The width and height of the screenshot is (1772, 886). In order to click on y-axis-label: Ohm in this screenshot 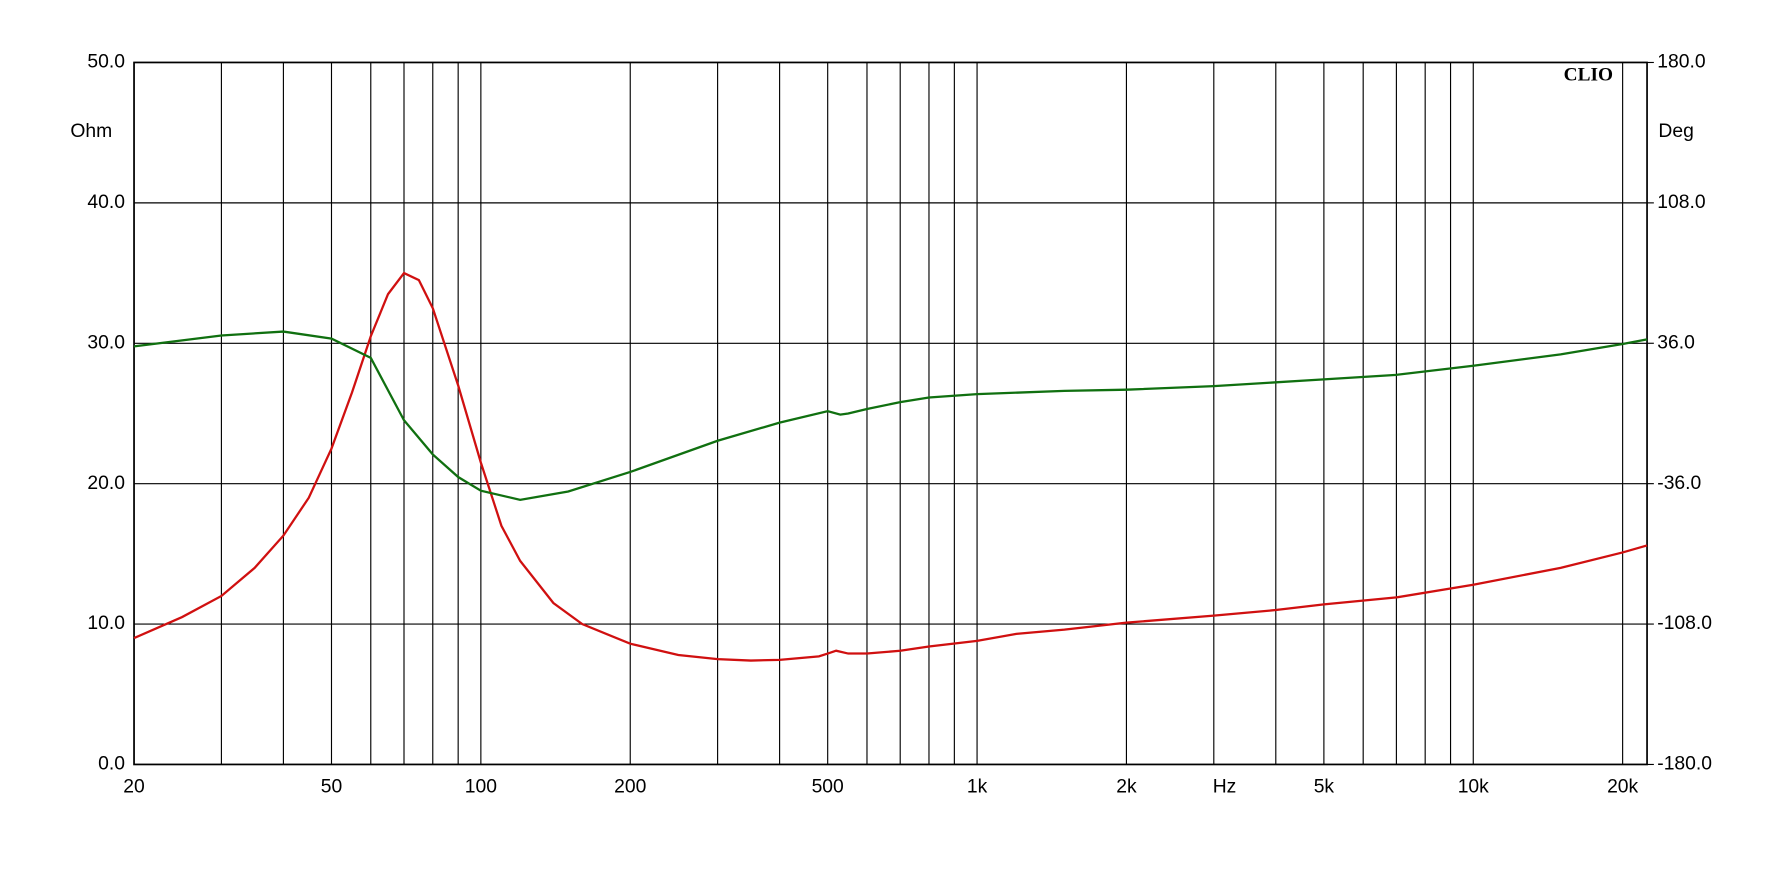, I will do `click(91, 131)`.